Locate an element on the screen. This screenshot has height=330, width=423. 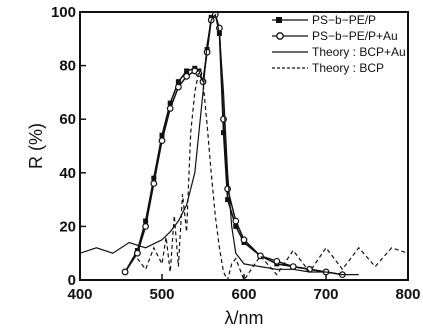
legend-label: PS−b−PE/P+Au is located at coordinates (355, 36).